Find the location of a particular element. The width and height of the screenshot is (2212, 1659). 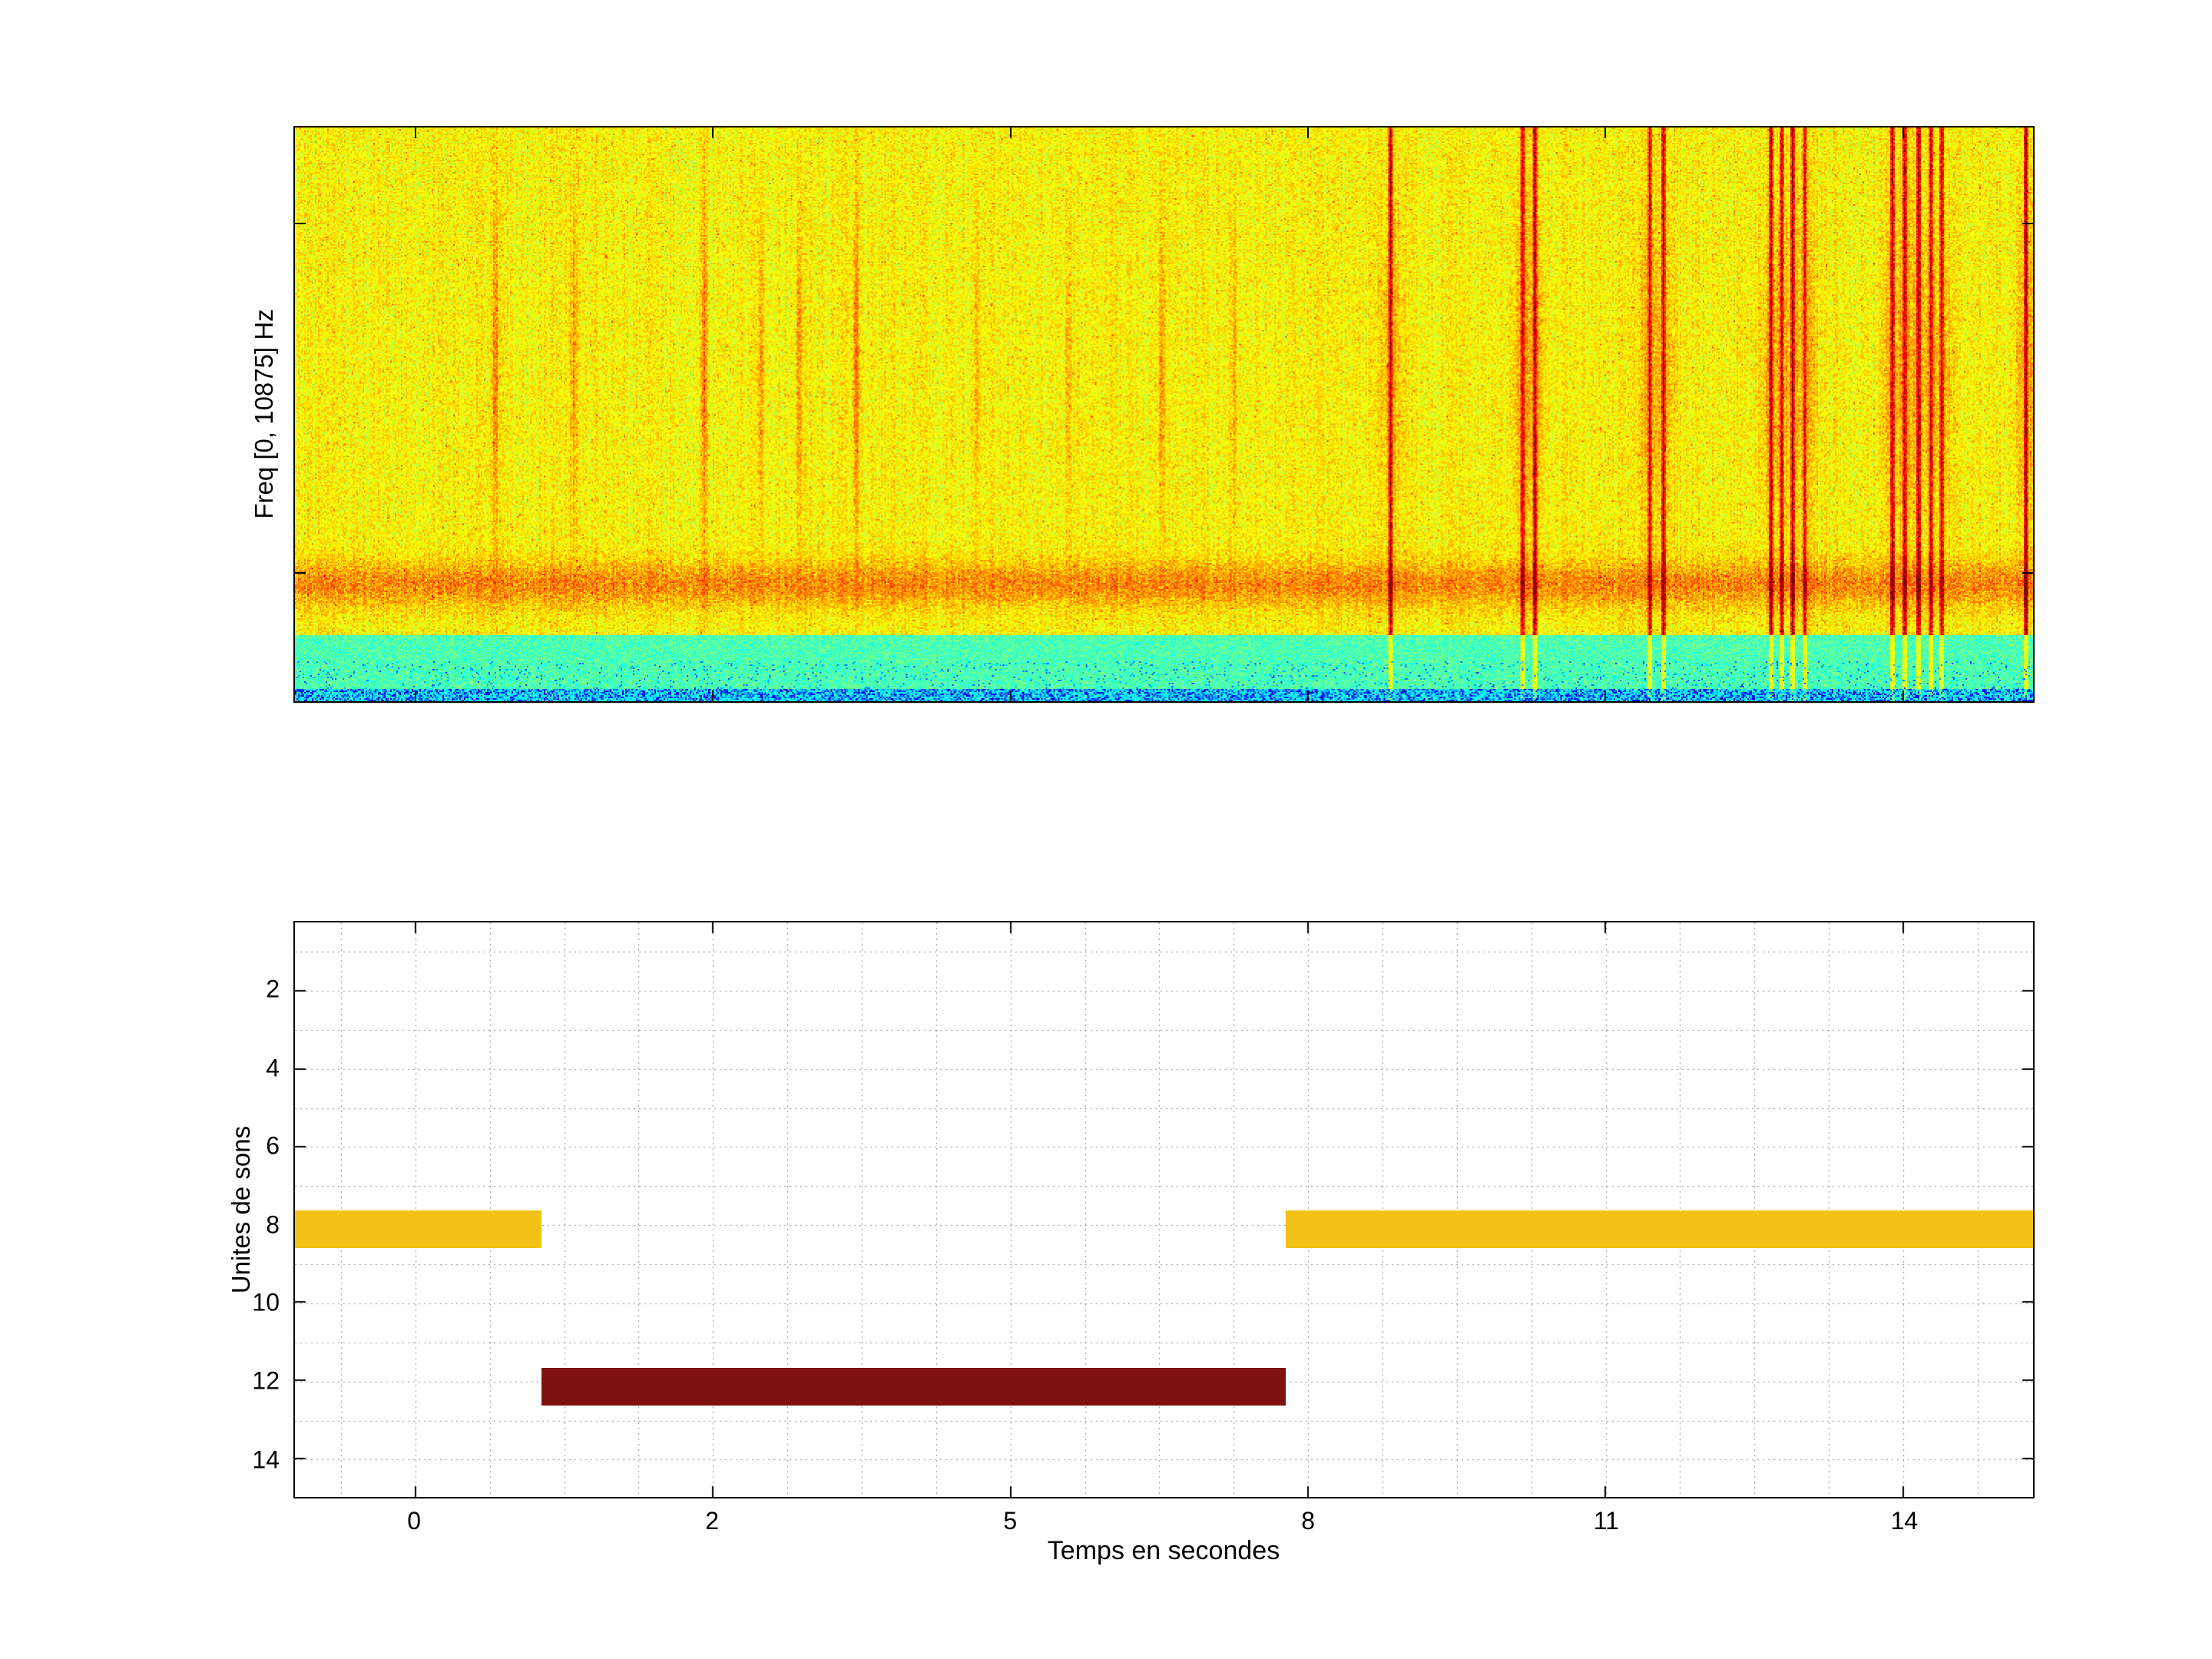

unit8-bar-left is located at coordinates (418, 1229).